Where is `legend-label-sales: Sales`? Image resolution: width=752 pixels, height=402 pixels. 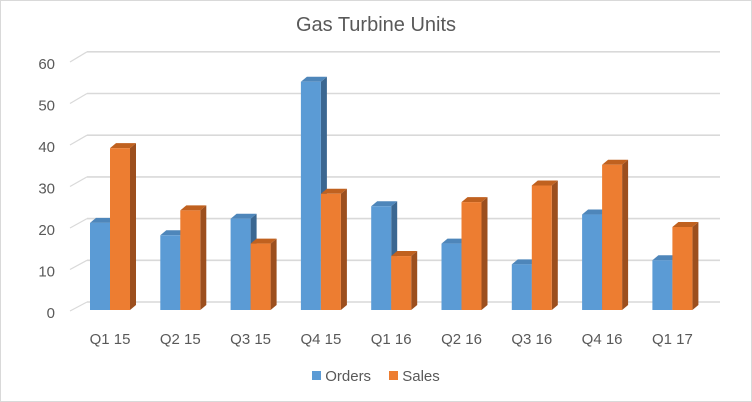
legend-label-sales: Sales is located at coordinates (421, 376).